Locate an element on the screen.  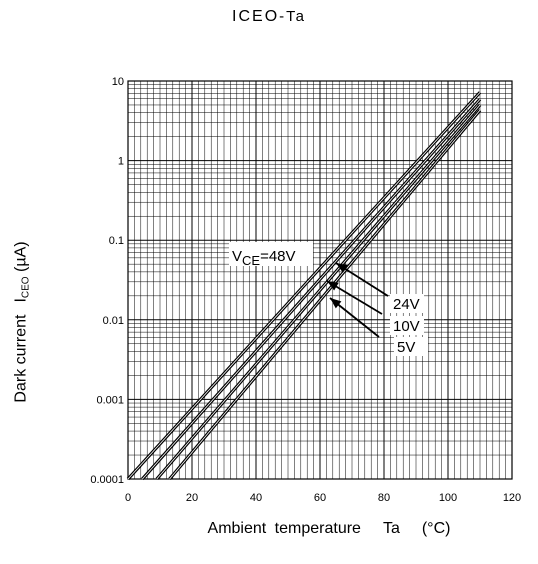
x-tick-label: 120 is located at coordinates (512, 498).